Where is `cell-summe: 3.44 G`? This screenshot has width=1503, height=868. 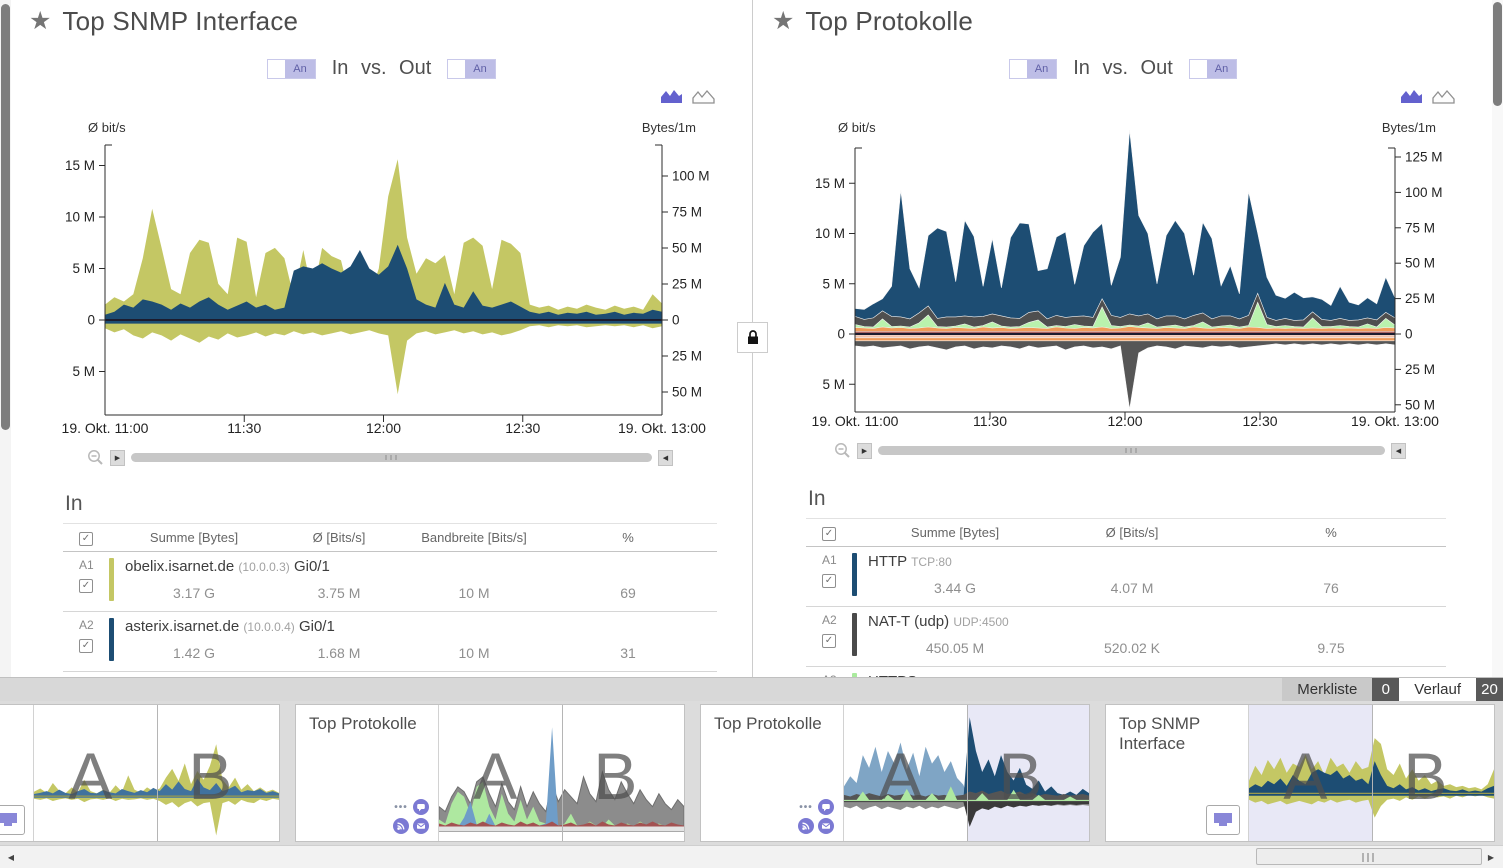 cell-summe: 3.44 G is located at coordinates (955, 588).